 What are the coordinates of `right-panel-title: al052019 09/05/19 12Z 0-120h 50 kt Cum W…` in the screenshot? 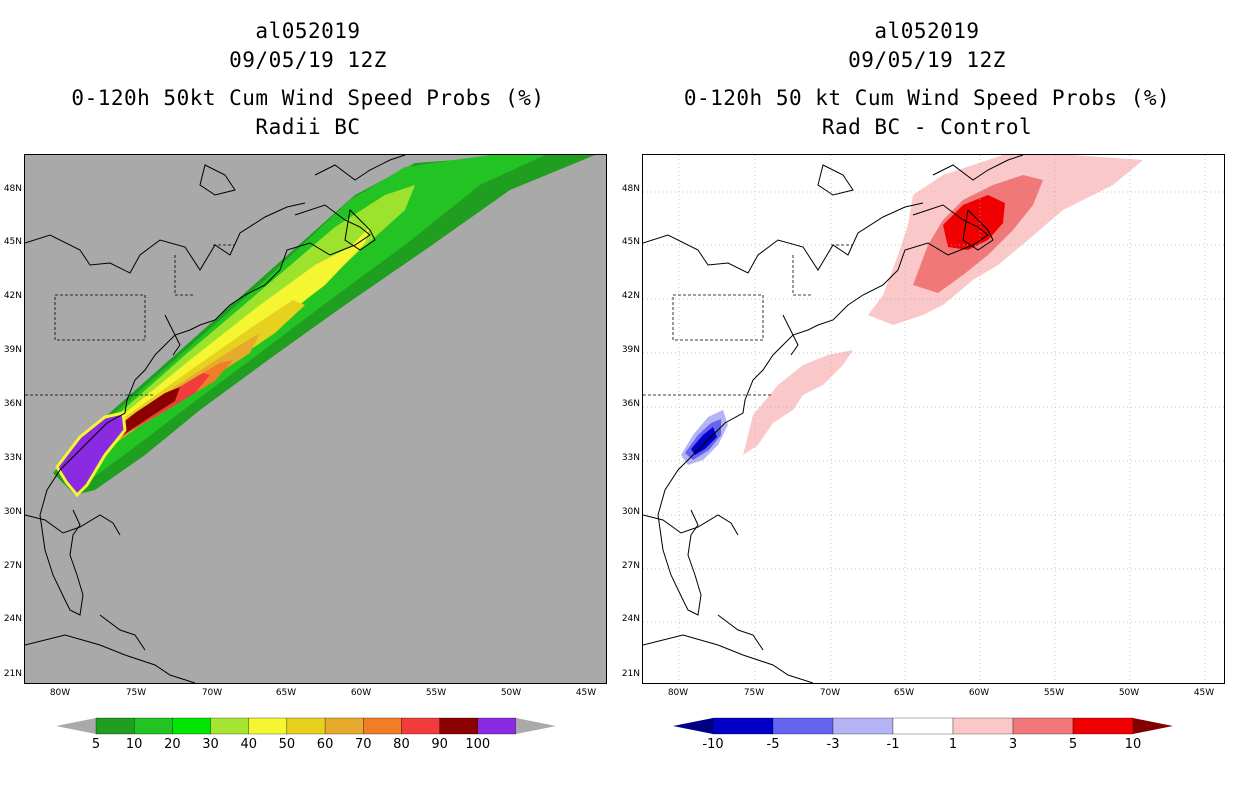 It's located at (927, 79).